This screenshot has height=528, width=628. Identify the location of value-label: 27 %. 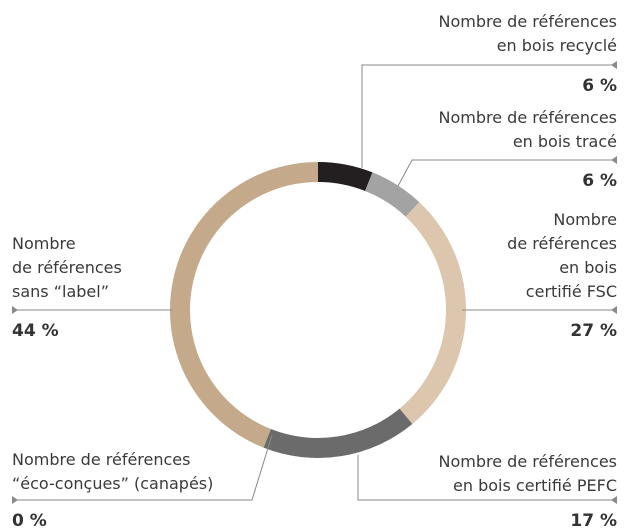
(593, 331).